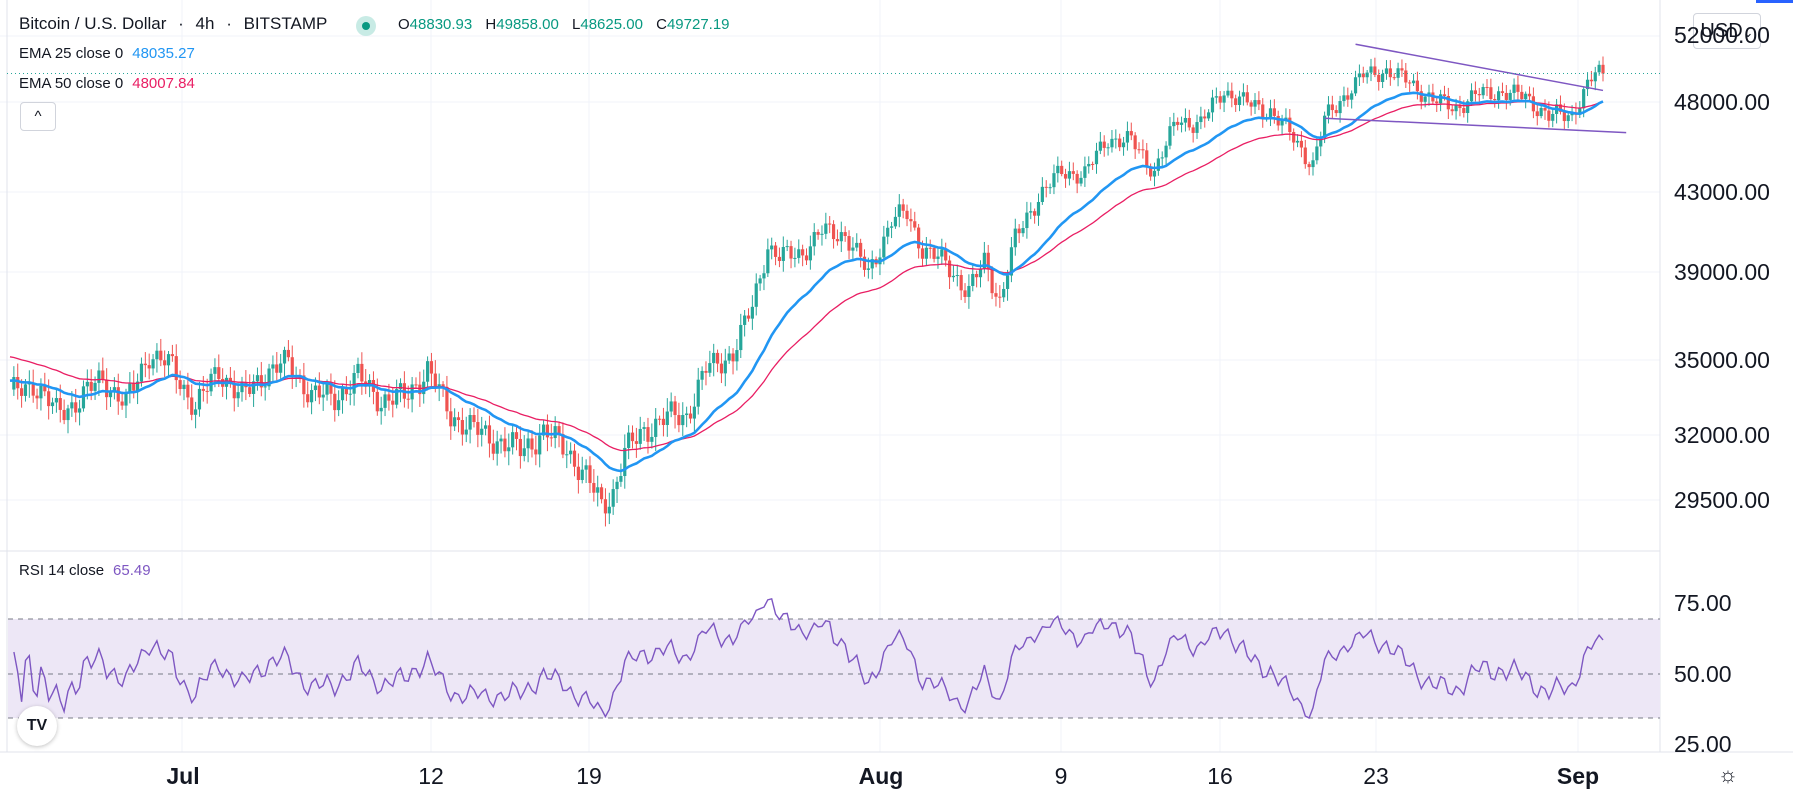 This screenshot has width=1793, height=798. What do you see at coordinates (1475, 125) in the screenshot?
I see `channel-lower-line` at bounding box center [1475, 125].